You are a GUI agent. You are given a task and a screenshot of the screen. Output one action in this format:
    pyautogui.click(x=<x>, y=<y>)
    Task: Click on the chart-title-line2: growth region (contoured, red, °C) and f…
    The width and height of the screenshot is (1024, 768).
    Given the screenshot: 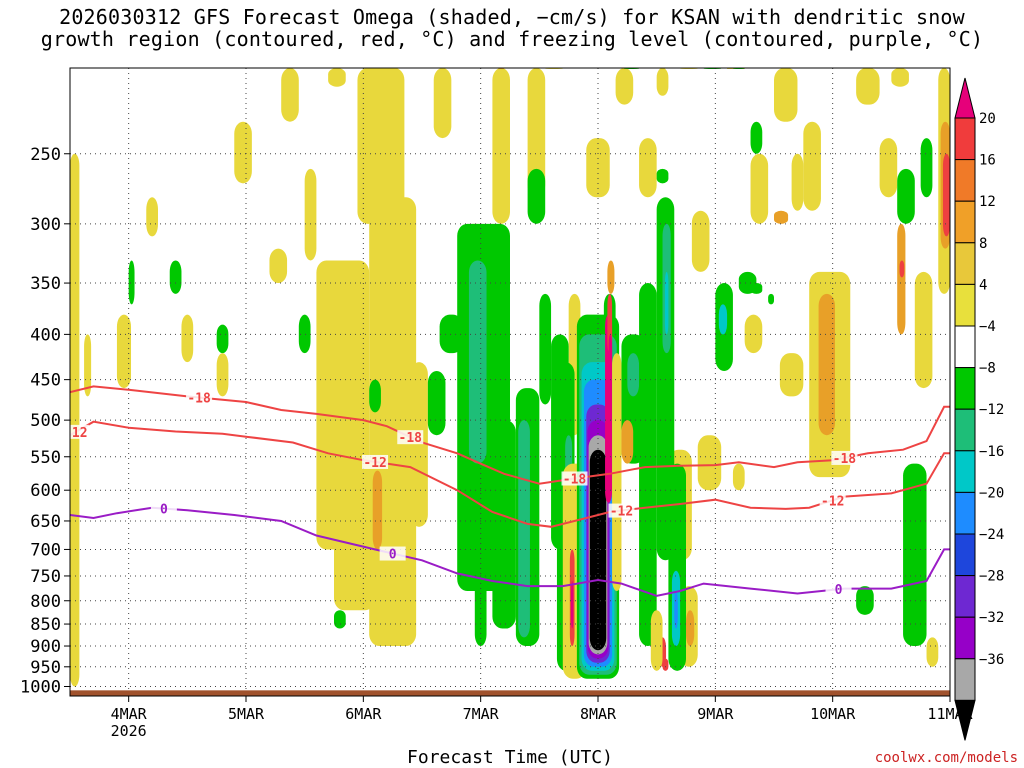 What is the action you would take?
    pyautogui.click(x=512, y=39)
    